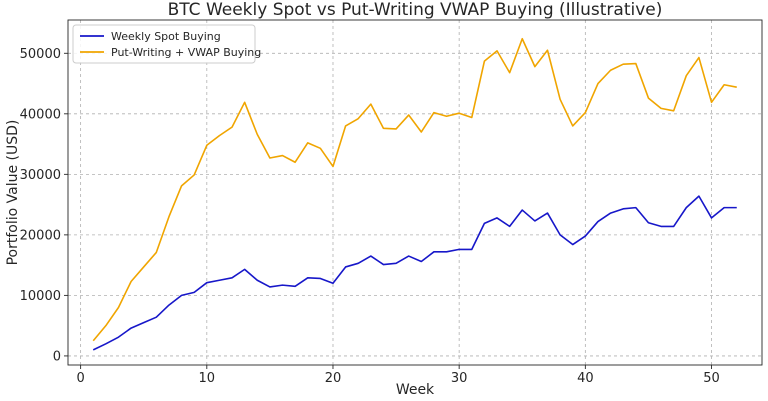  Describe the element at coordinates (585, 378) in the screenshot. I see `x-tick-label: 40` at that location.